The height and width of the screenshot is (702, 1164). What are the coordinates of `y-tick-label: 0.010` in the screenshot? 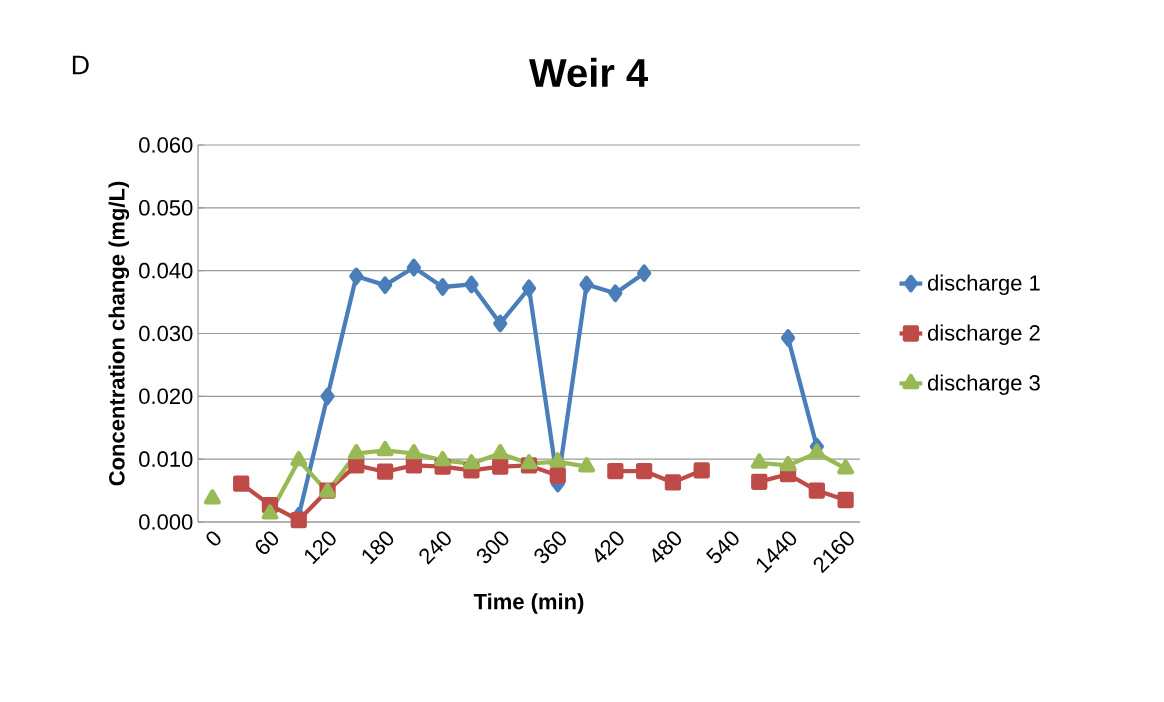 It's located at (166, 459).